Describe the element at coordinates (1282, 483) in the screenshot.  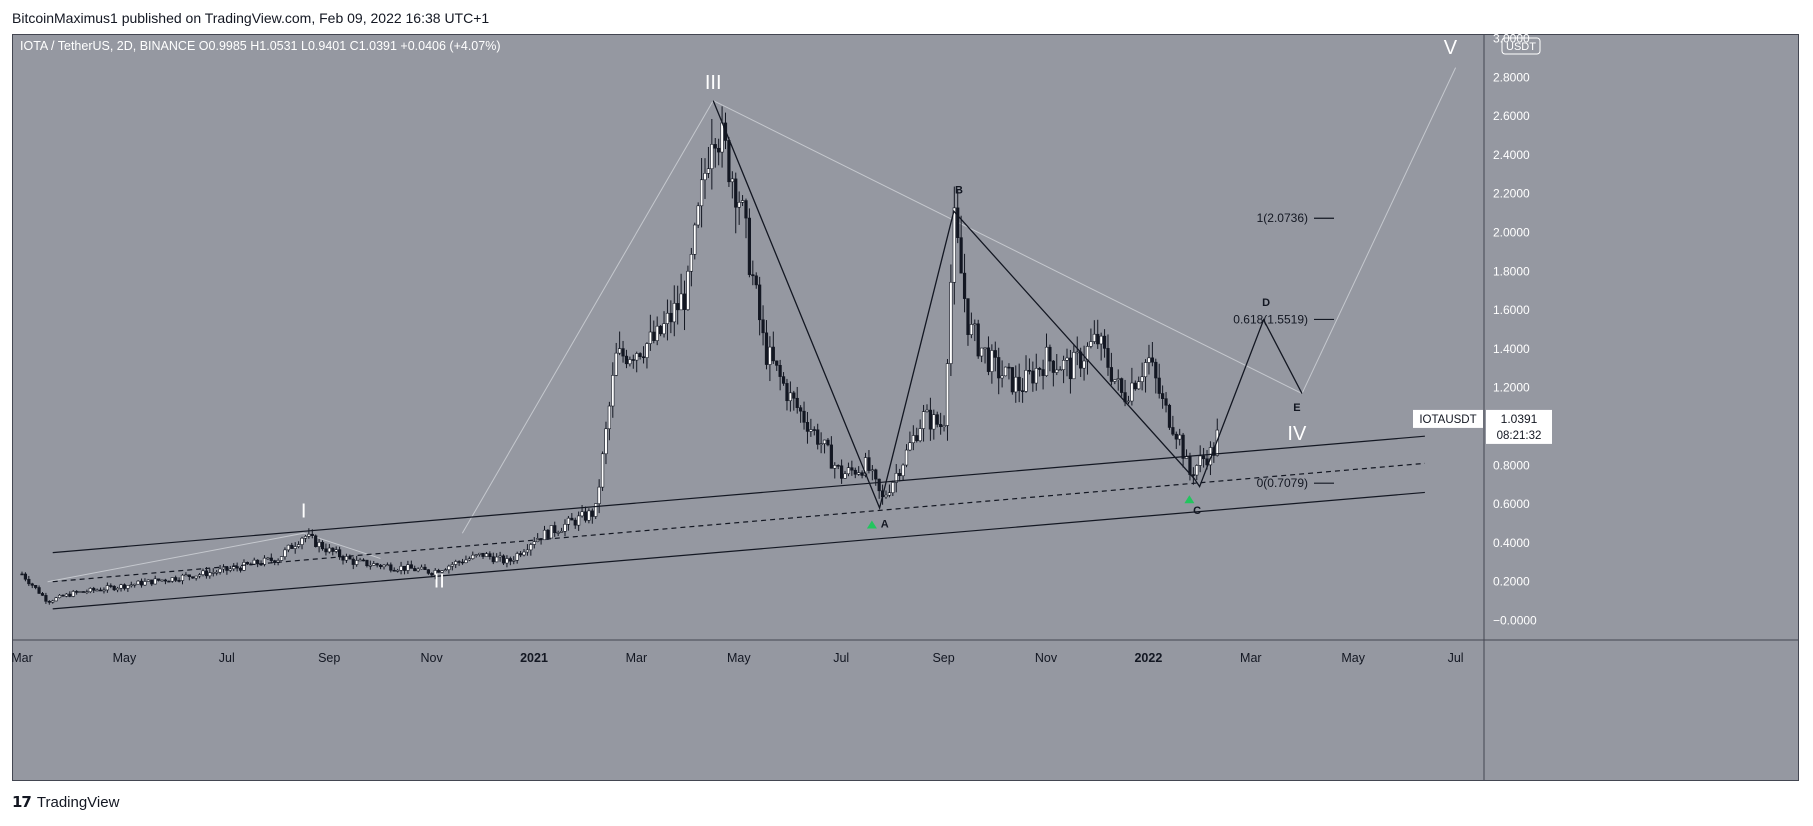
I see `fib-level-label: 0(0.7079)` at that location.